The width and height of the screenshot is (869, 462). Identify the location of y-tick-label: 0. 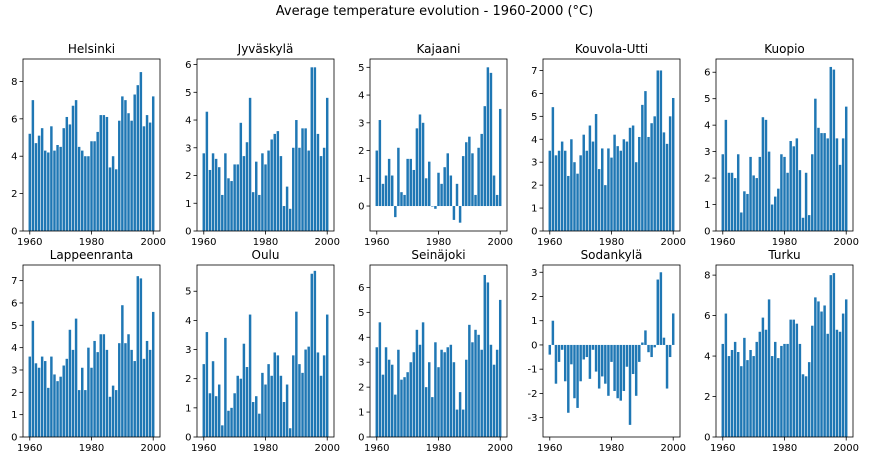
(188, 438).